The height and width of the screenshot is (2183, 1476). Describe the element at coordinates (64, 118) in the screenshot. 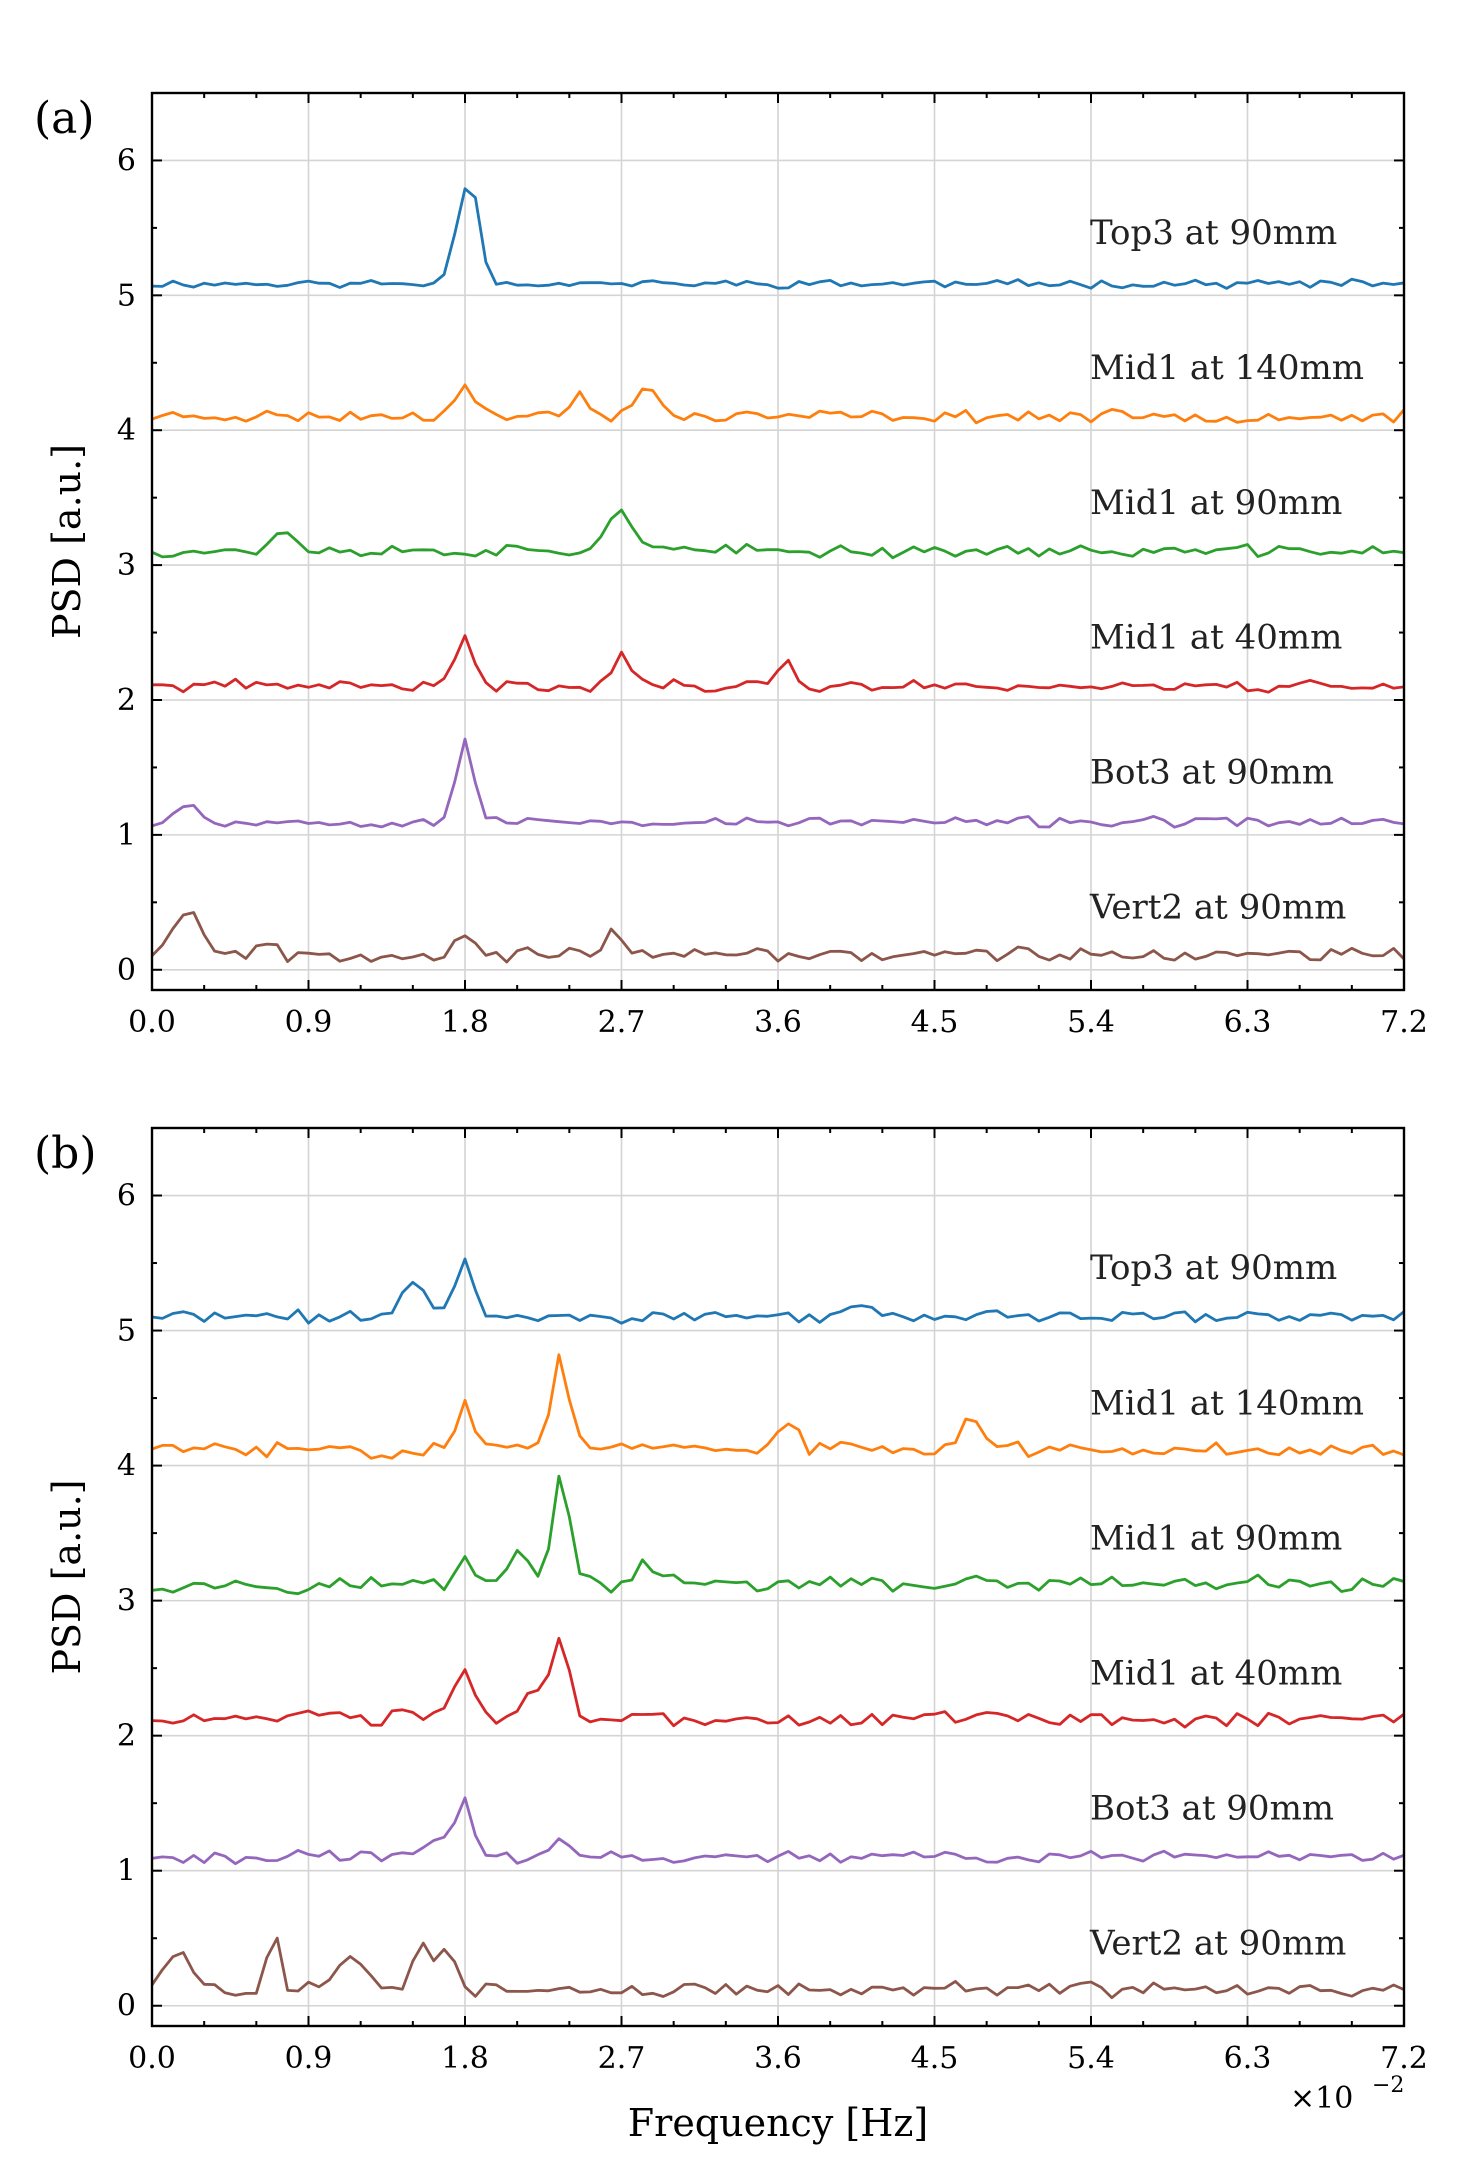

I see `panel-label: (a)` at that location.